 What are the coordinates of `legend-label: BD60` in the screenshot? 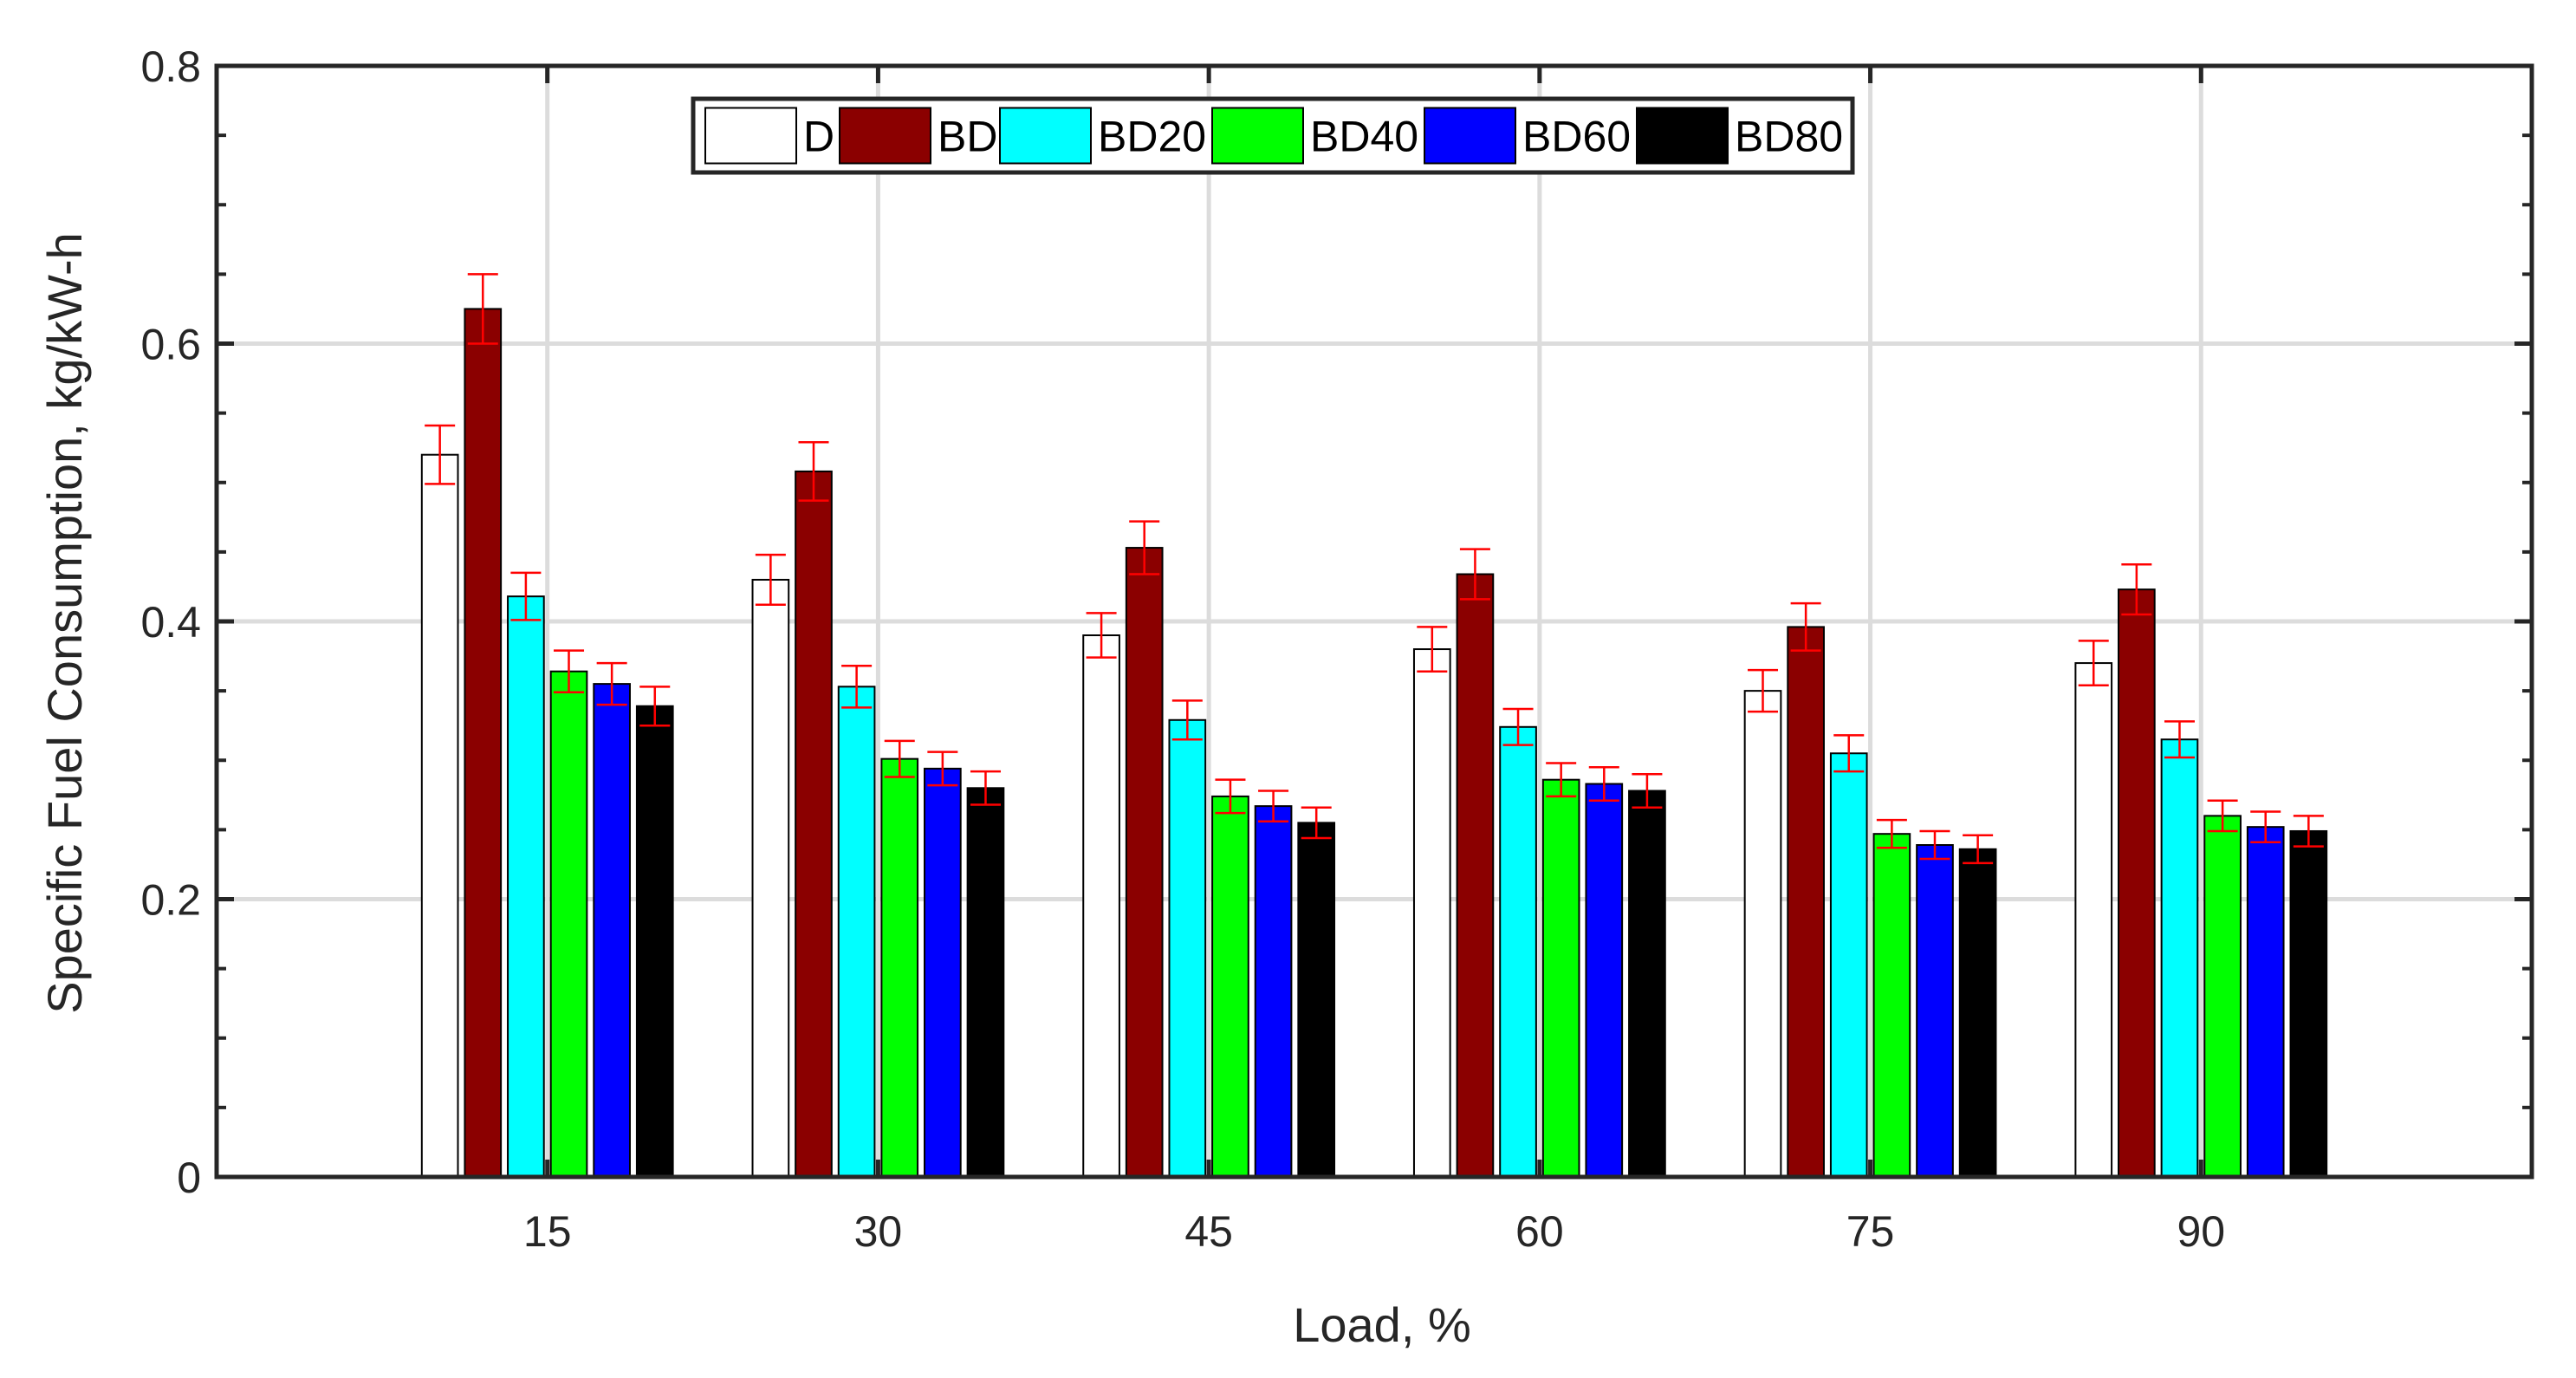 It's located at (1576, 137).